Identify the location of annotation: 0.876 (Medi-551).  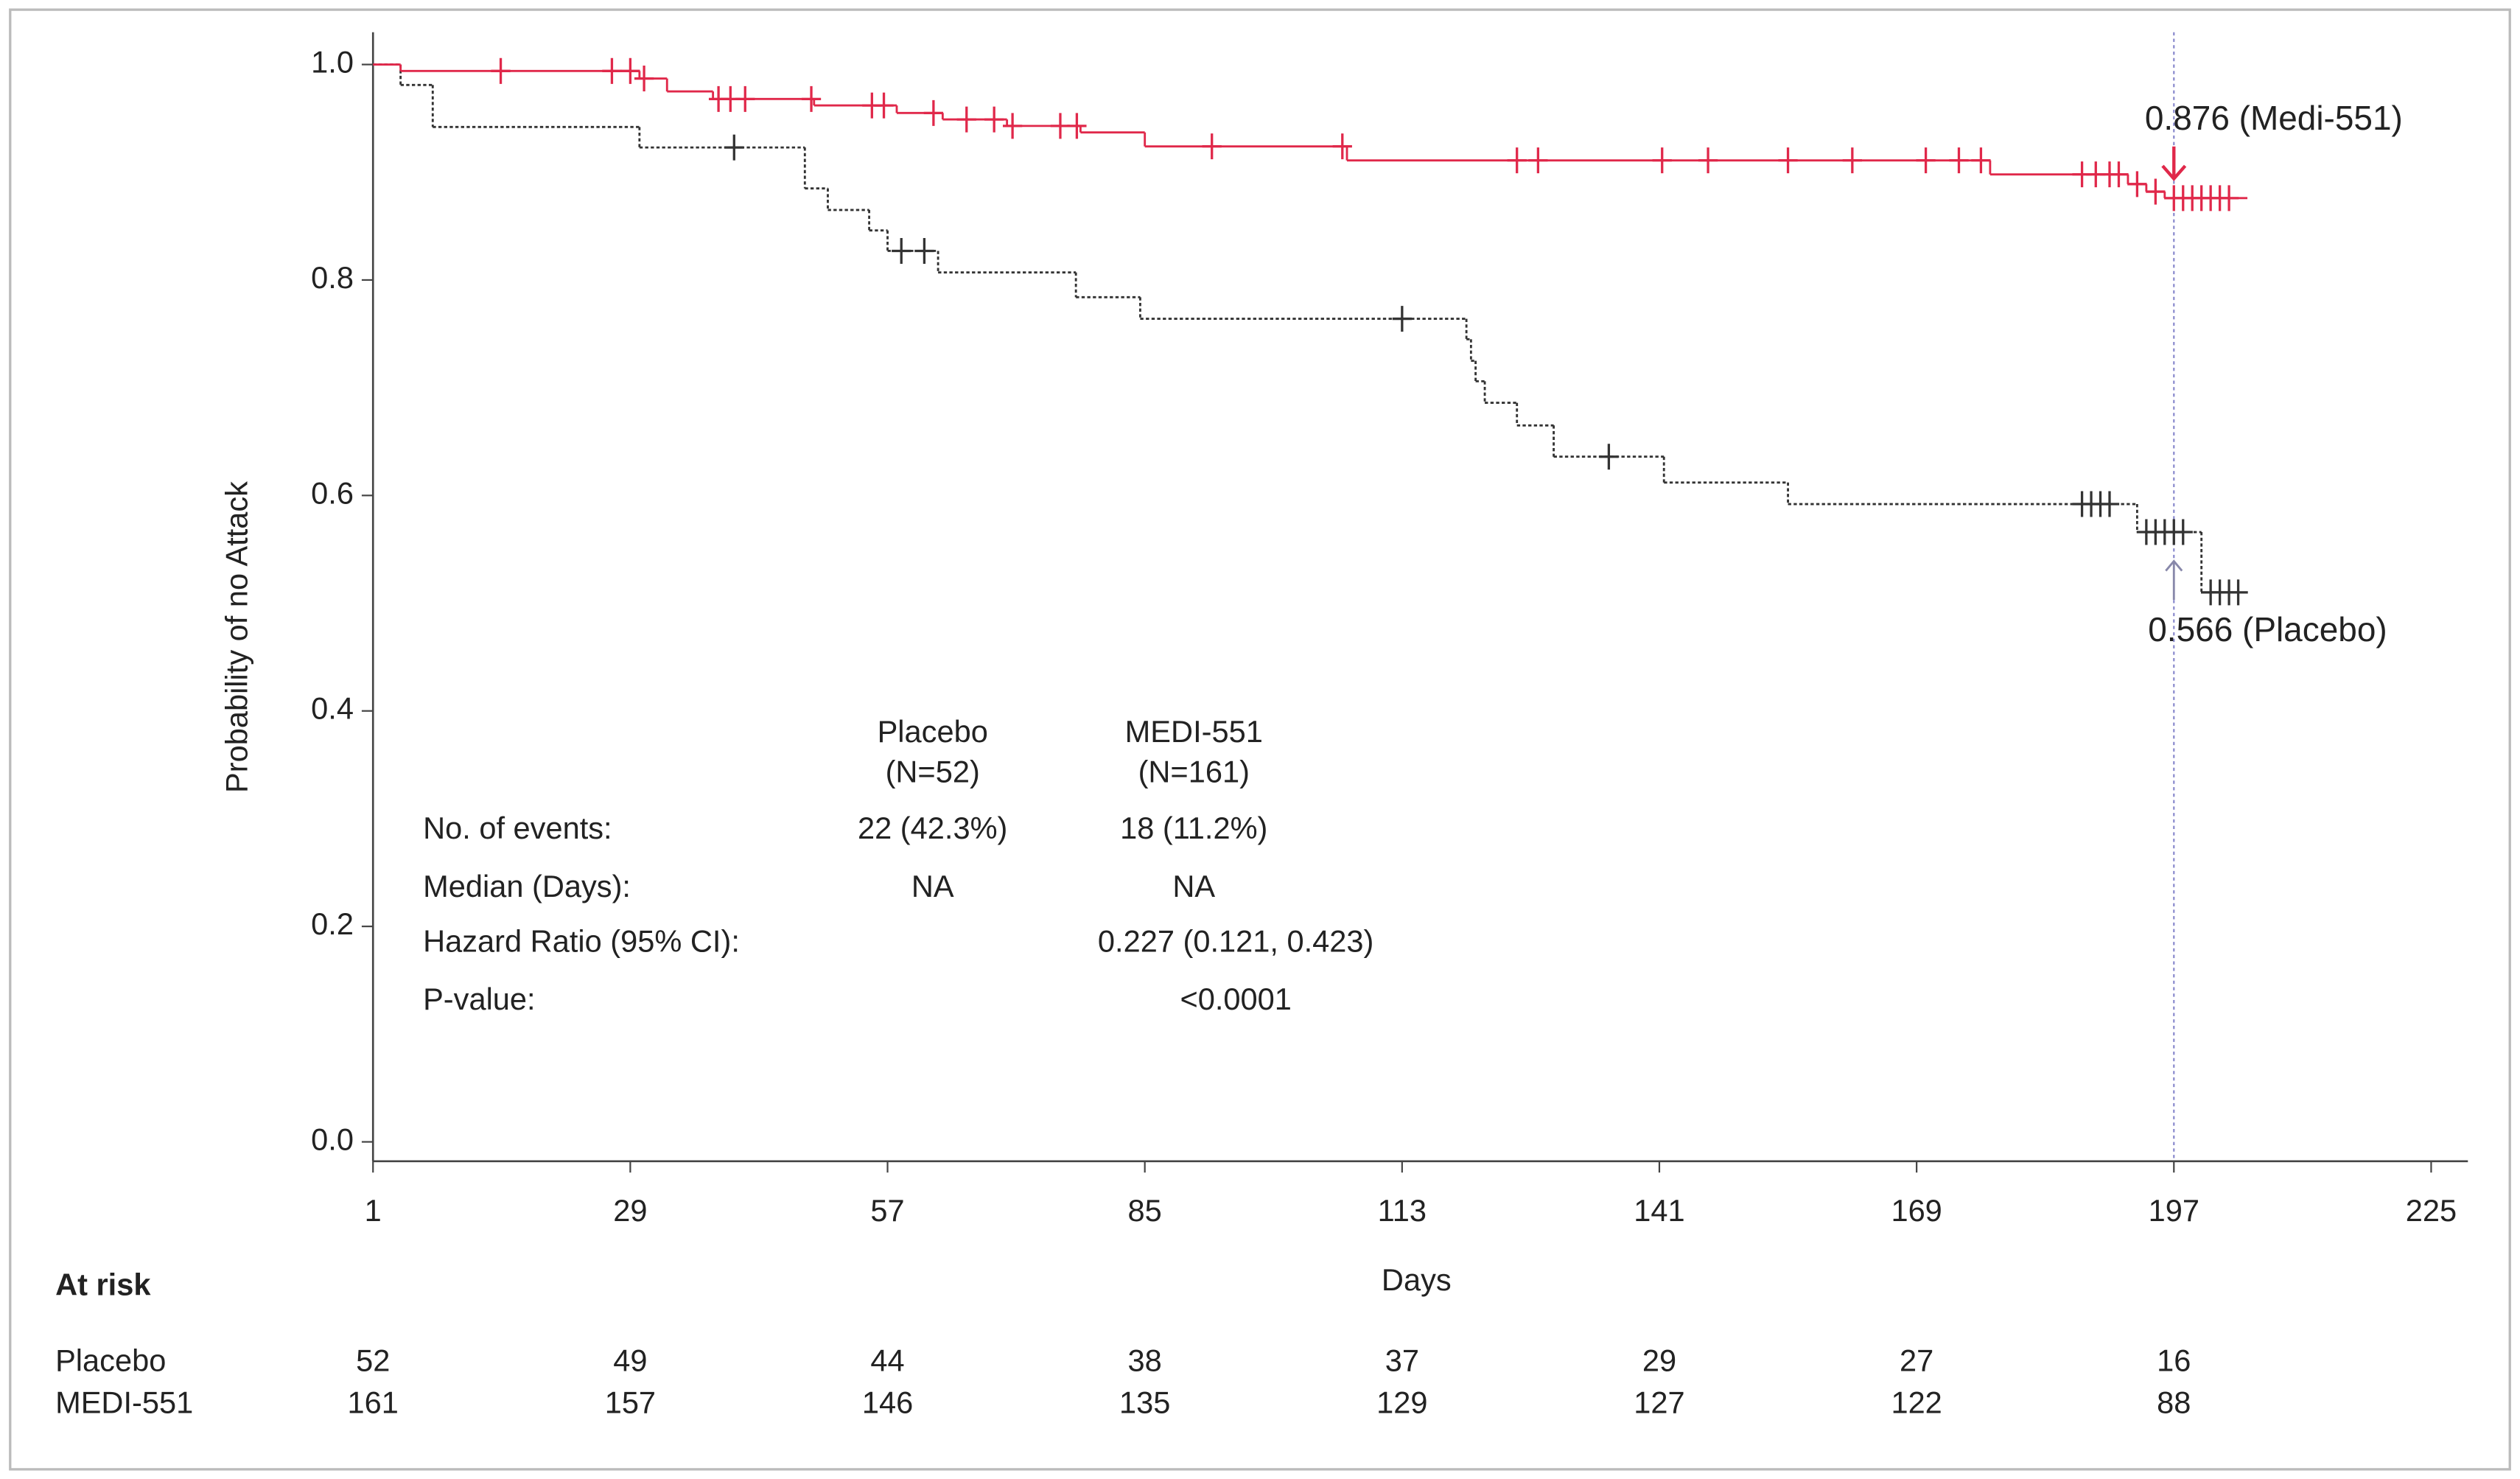
(2274, 118).